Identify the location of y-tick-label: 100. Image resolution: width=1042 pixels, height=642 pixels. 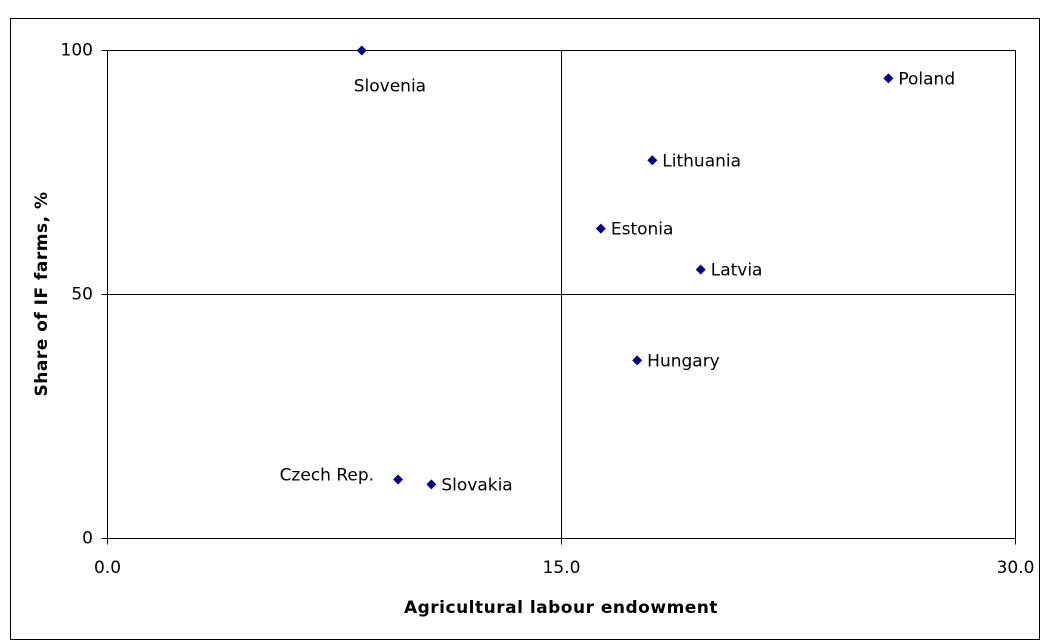
(77, 51).